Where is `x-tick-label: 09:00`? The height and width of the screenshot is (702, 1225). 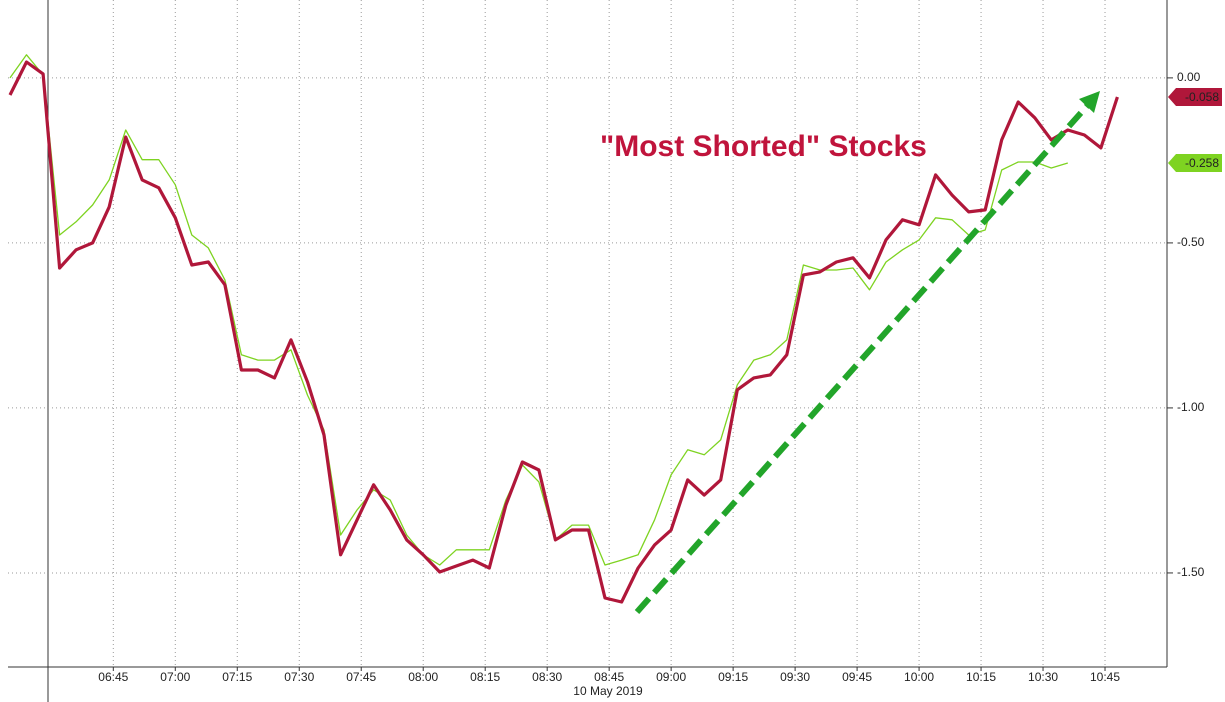
x-tick-label: 09:00 is located at coordinates (671, 677).